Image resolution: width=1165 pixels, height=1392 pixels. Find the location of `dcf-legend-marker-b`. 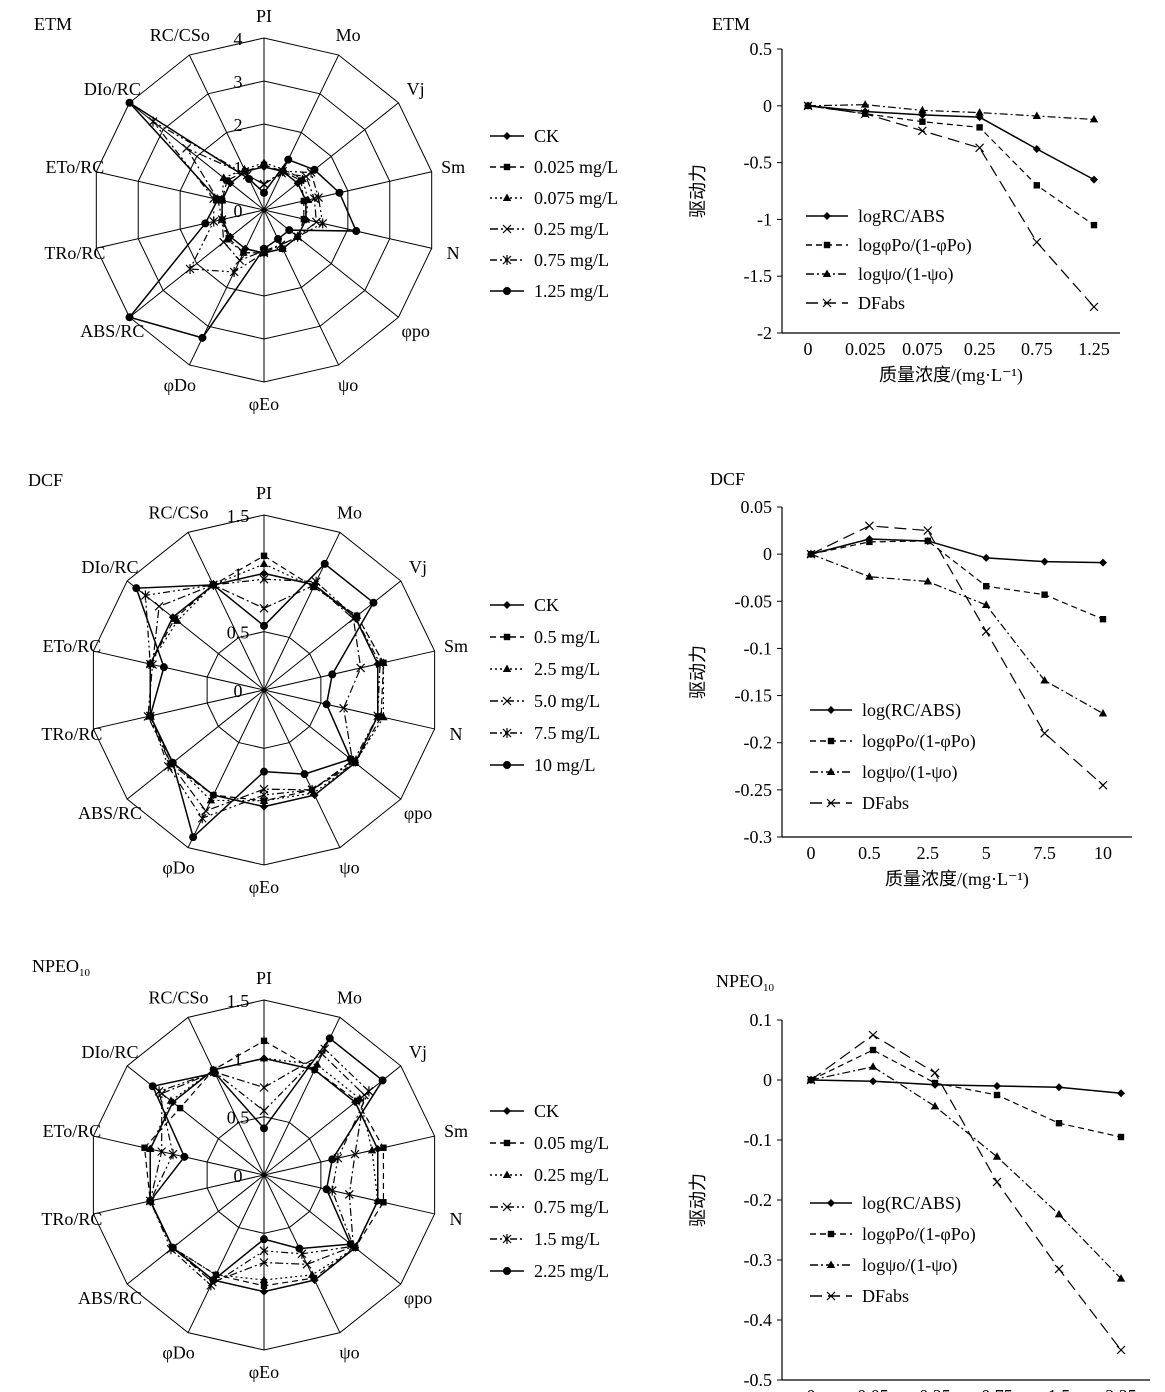

dcf-legend-marker-b is located at coordinates (831, 803).